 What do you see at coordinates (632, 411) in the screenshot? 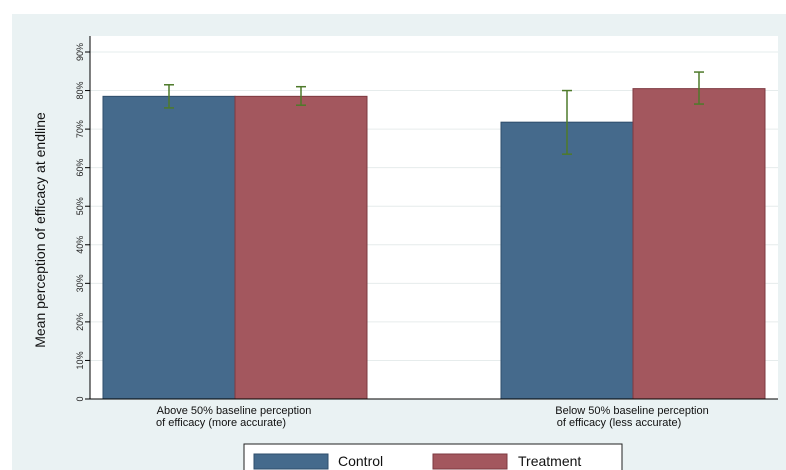
I see `category-label: Below 50% baseline perception` at bounding box center [632, 411].